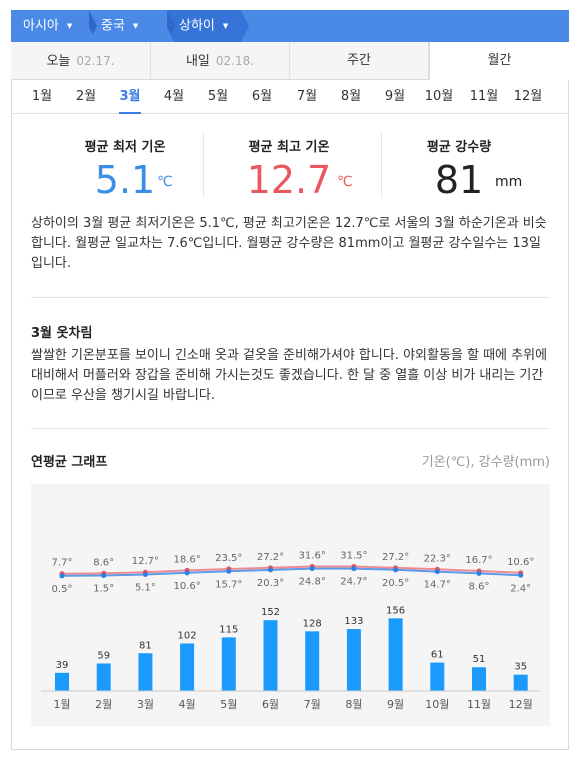 Image resolution: width=582 pixels, height=761 pixels. What do you see at coordinates (62, 563) in the screenshot?
I see `max-temp-label: 7.7°` at bounding box center [62, 563].